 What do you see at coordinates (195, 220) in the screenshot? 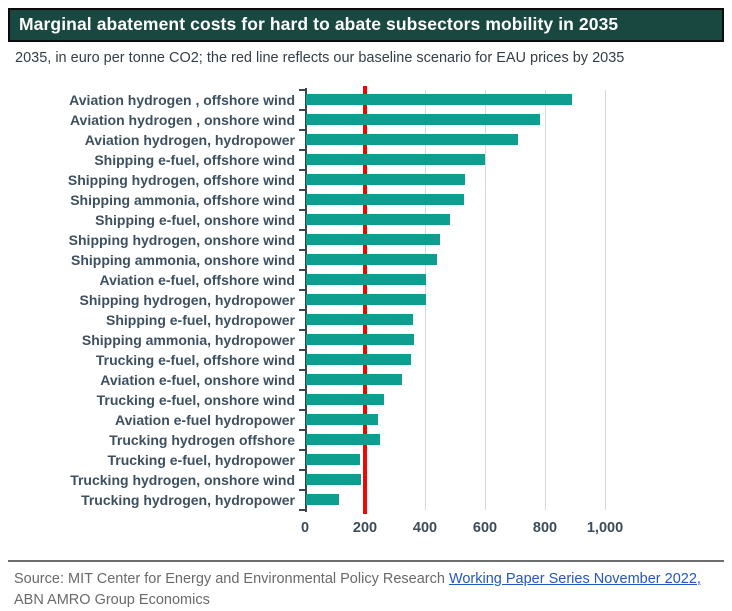
I see `category-label: Shipping e-fuel, onshore wind` at bounding box center [195, 220].